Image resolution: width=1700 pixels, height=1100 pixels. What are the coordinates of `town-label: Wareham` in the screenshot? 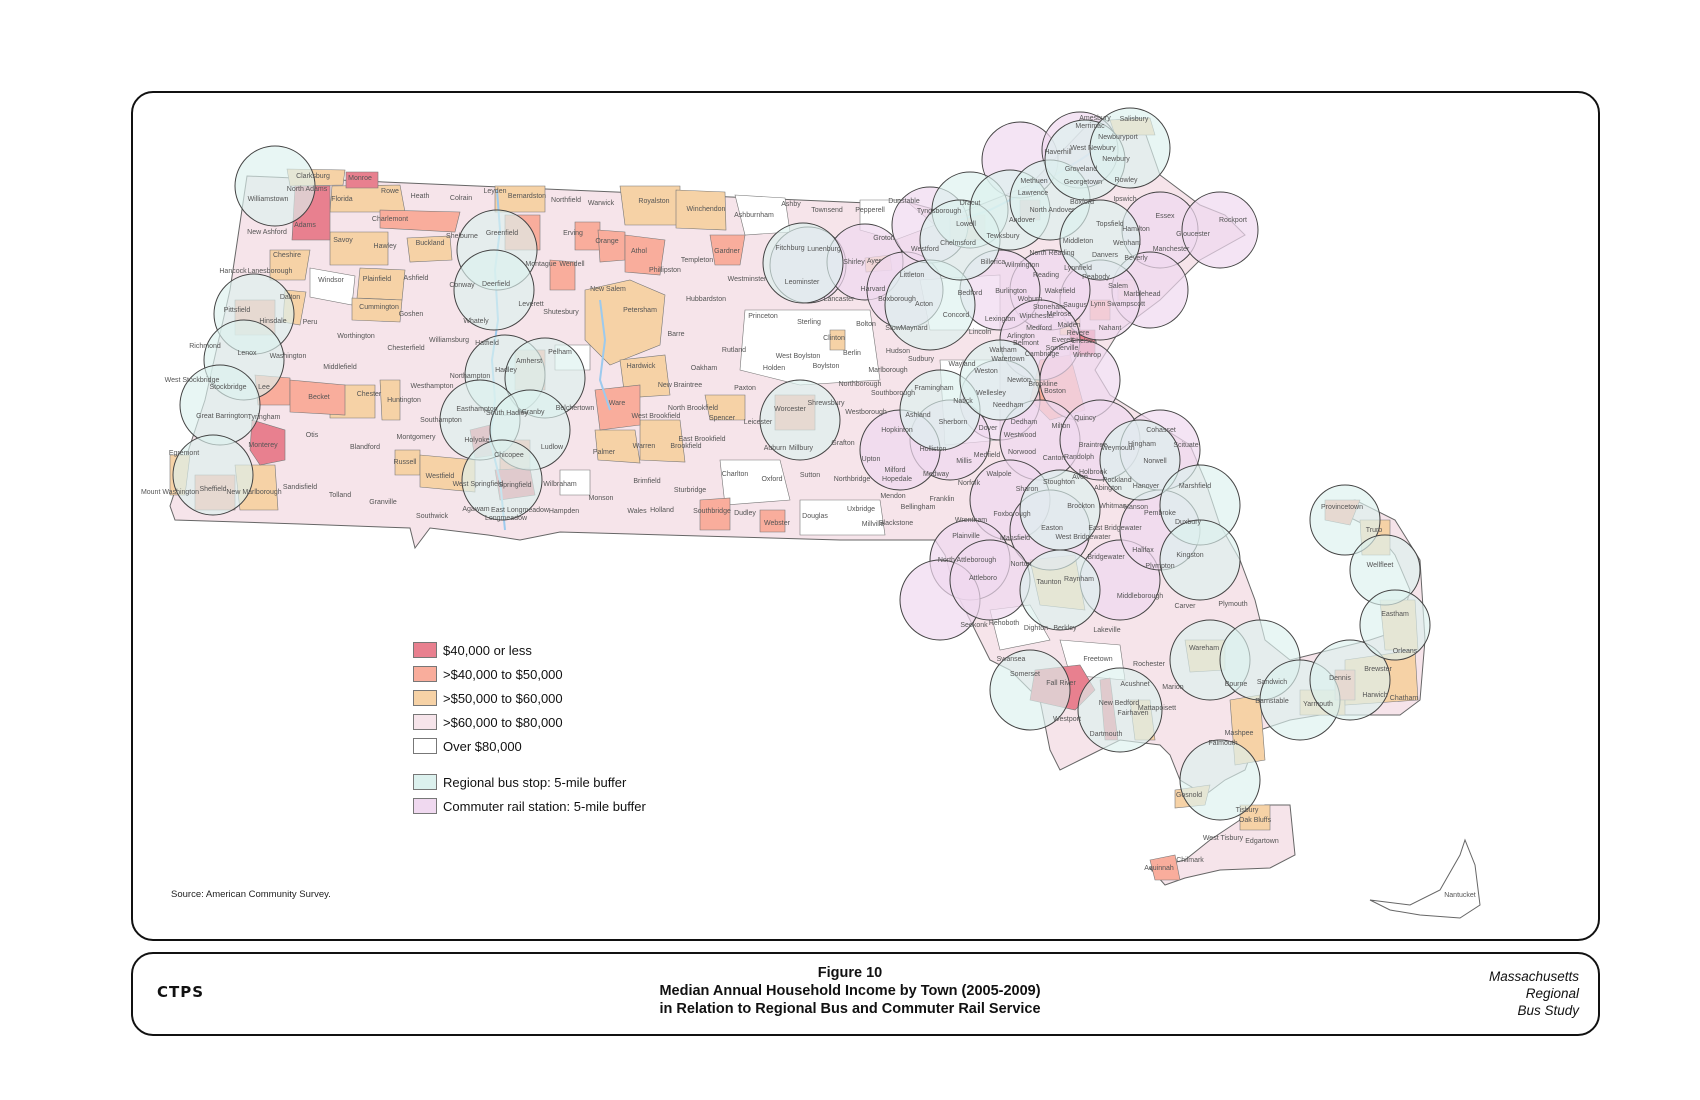 It's located at (1204, 648).